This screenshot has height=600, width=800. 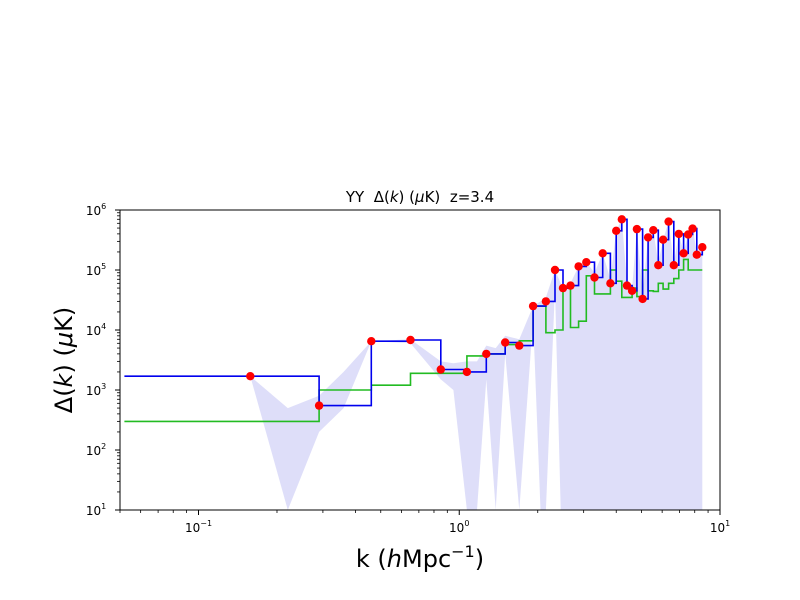 I want to click on x-tick-label: 10⁰, so click(x=459, y=527).